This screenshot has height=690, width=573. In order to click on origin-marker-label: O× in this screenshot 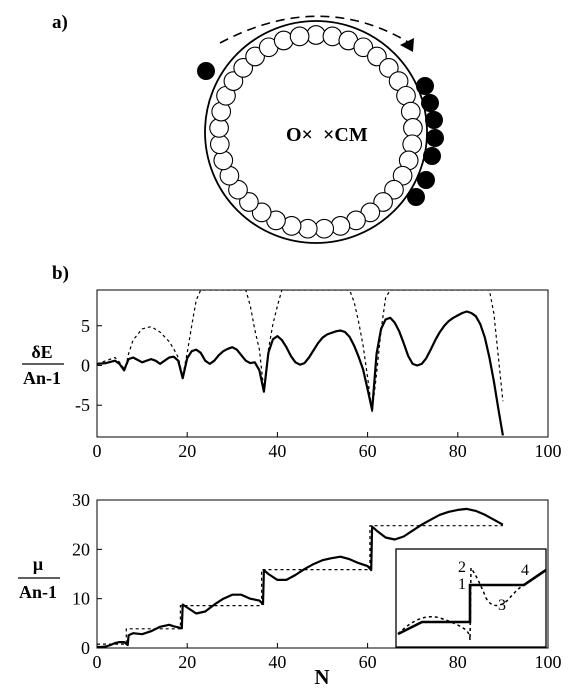, I will do `click(299, 135)`.